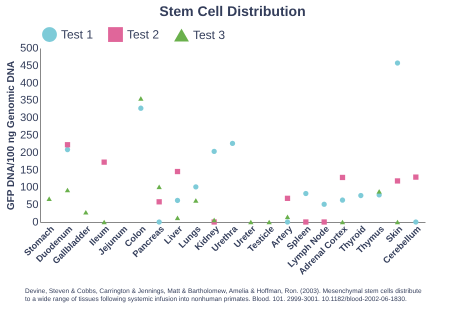  What do you see at coordinates (12, 135) in the screenshot?
I see `y-axis-title: GFP DNA/100 ng Genomic DNA` at bounding box center [12, 135].